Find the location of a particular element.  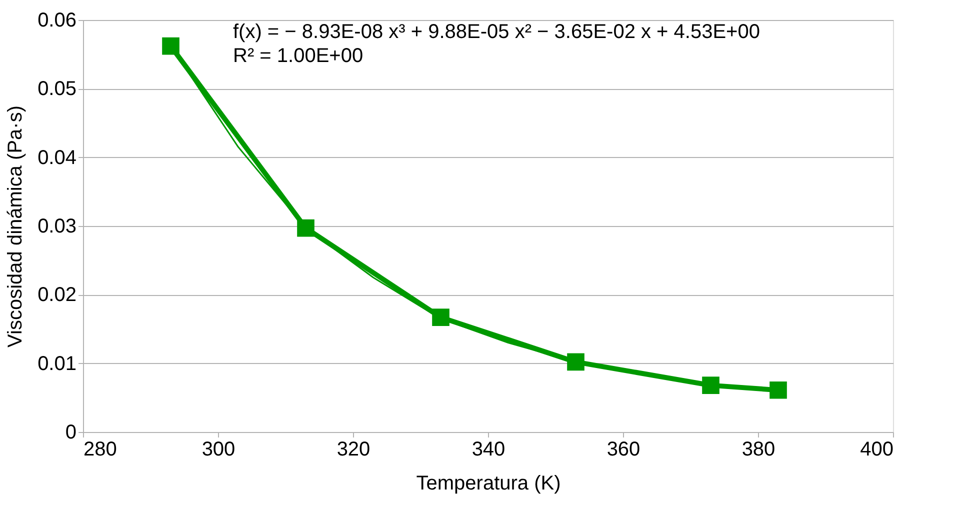

y-tick-label: 0.04 is located at coordinates (57, 157).